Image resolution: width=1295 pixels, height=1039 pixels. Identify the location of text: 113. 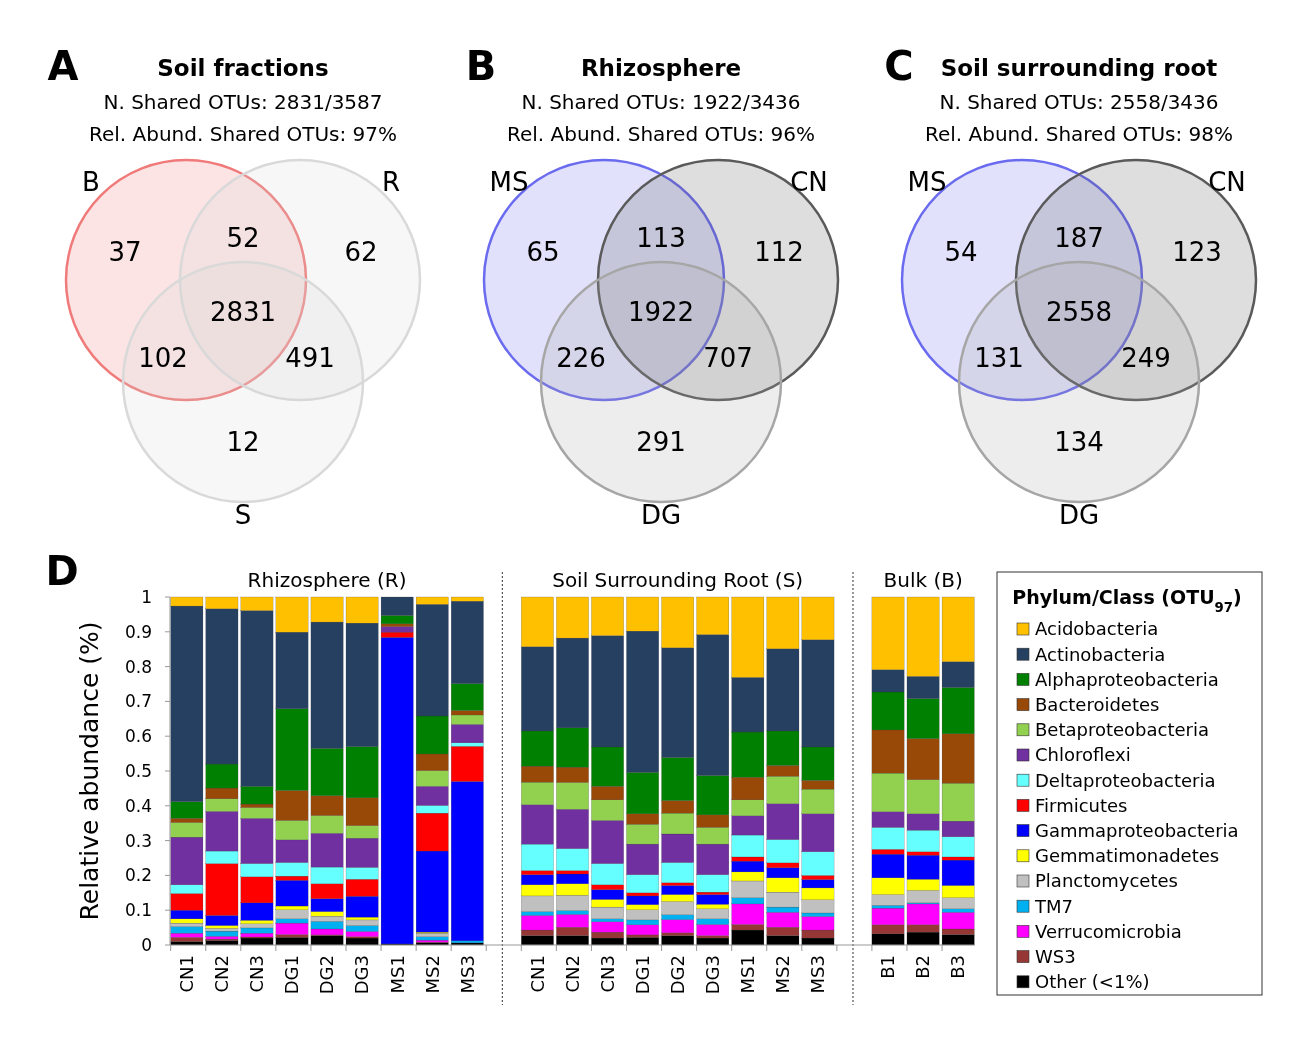
(661, 238).